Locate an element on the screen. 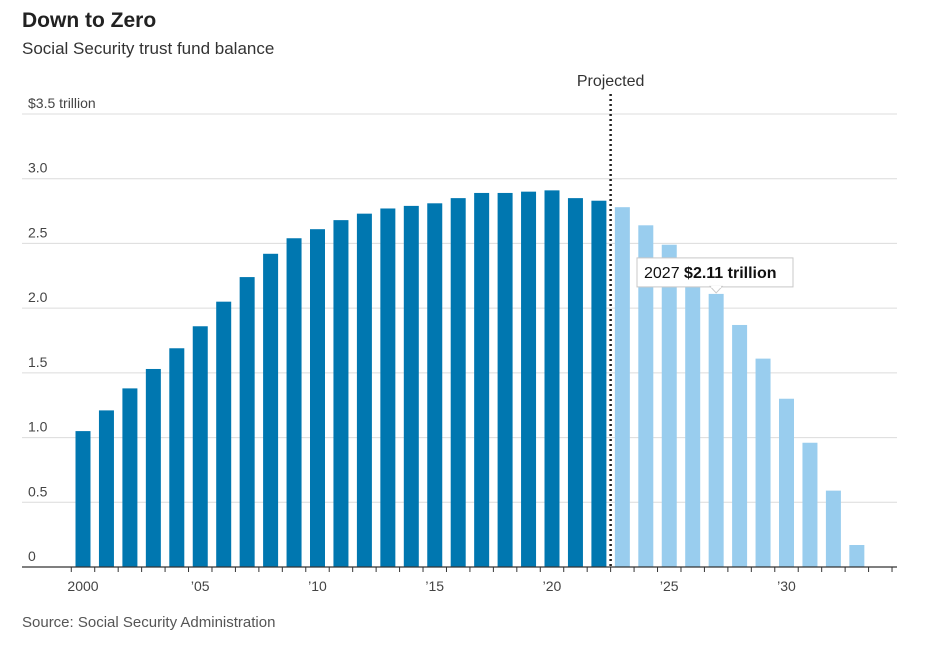  value-annotation: 2027 $2.11 trillion is located at coordinates (715, 275).